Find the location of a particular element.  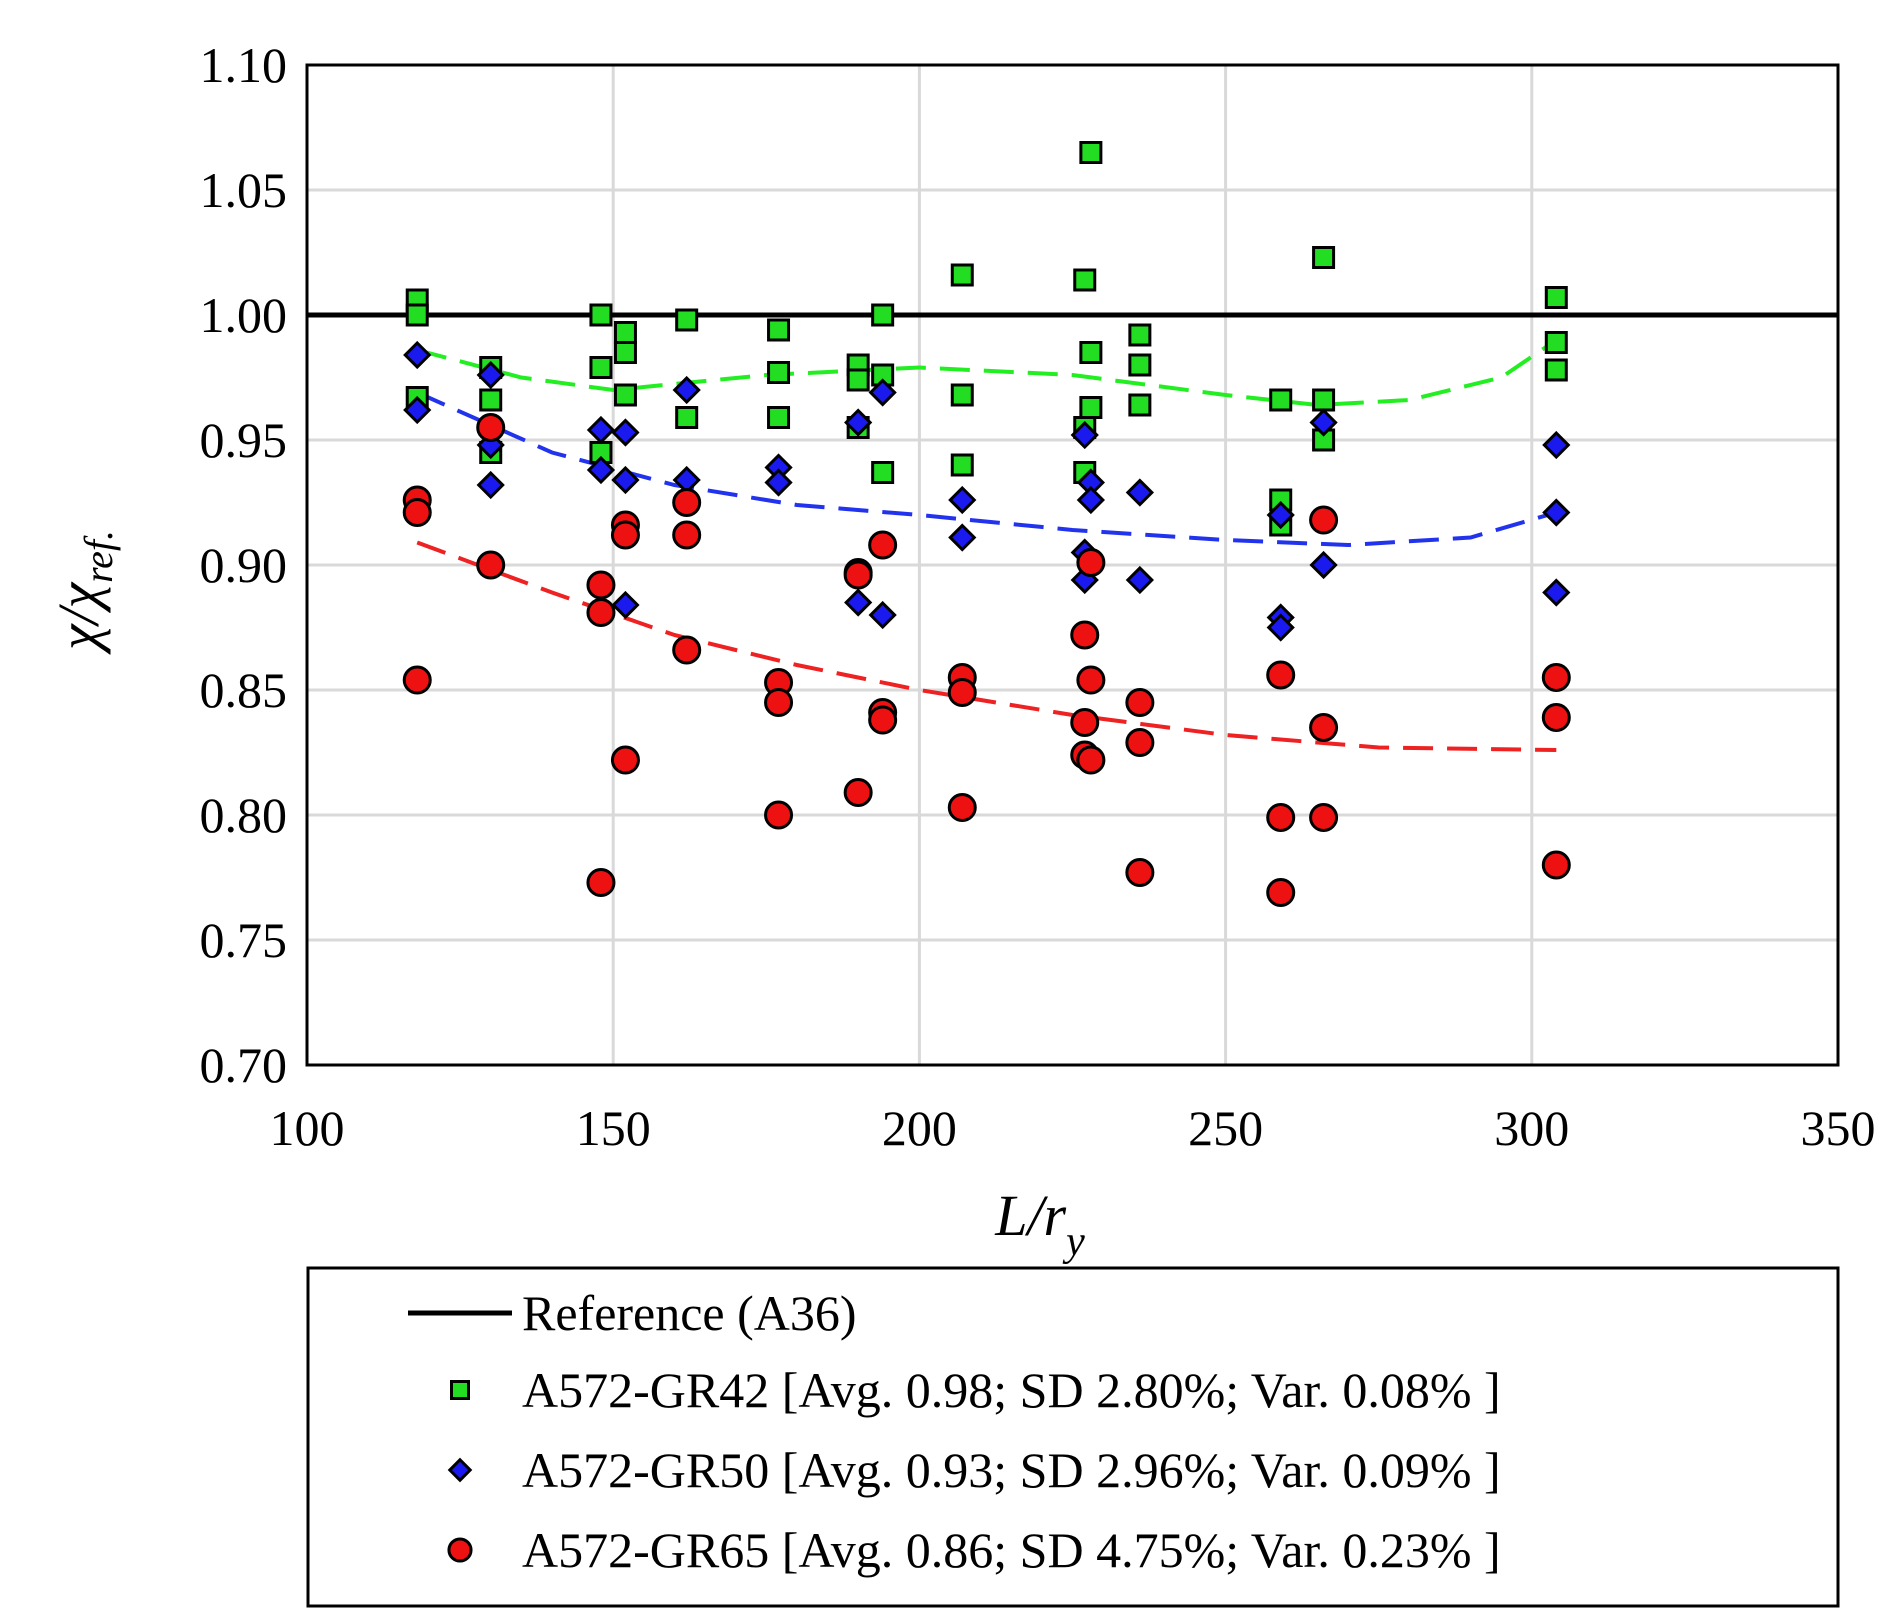

x-tick-label: 150 is located at coordinates (613, 1128).